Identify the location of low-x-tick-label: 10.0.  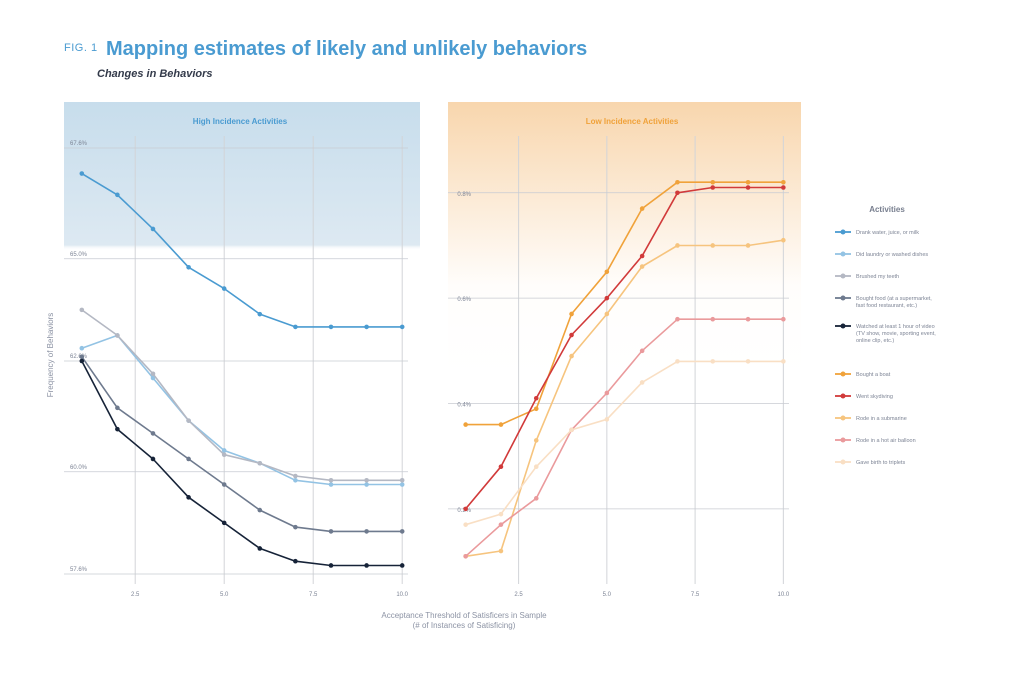
(784, 595).